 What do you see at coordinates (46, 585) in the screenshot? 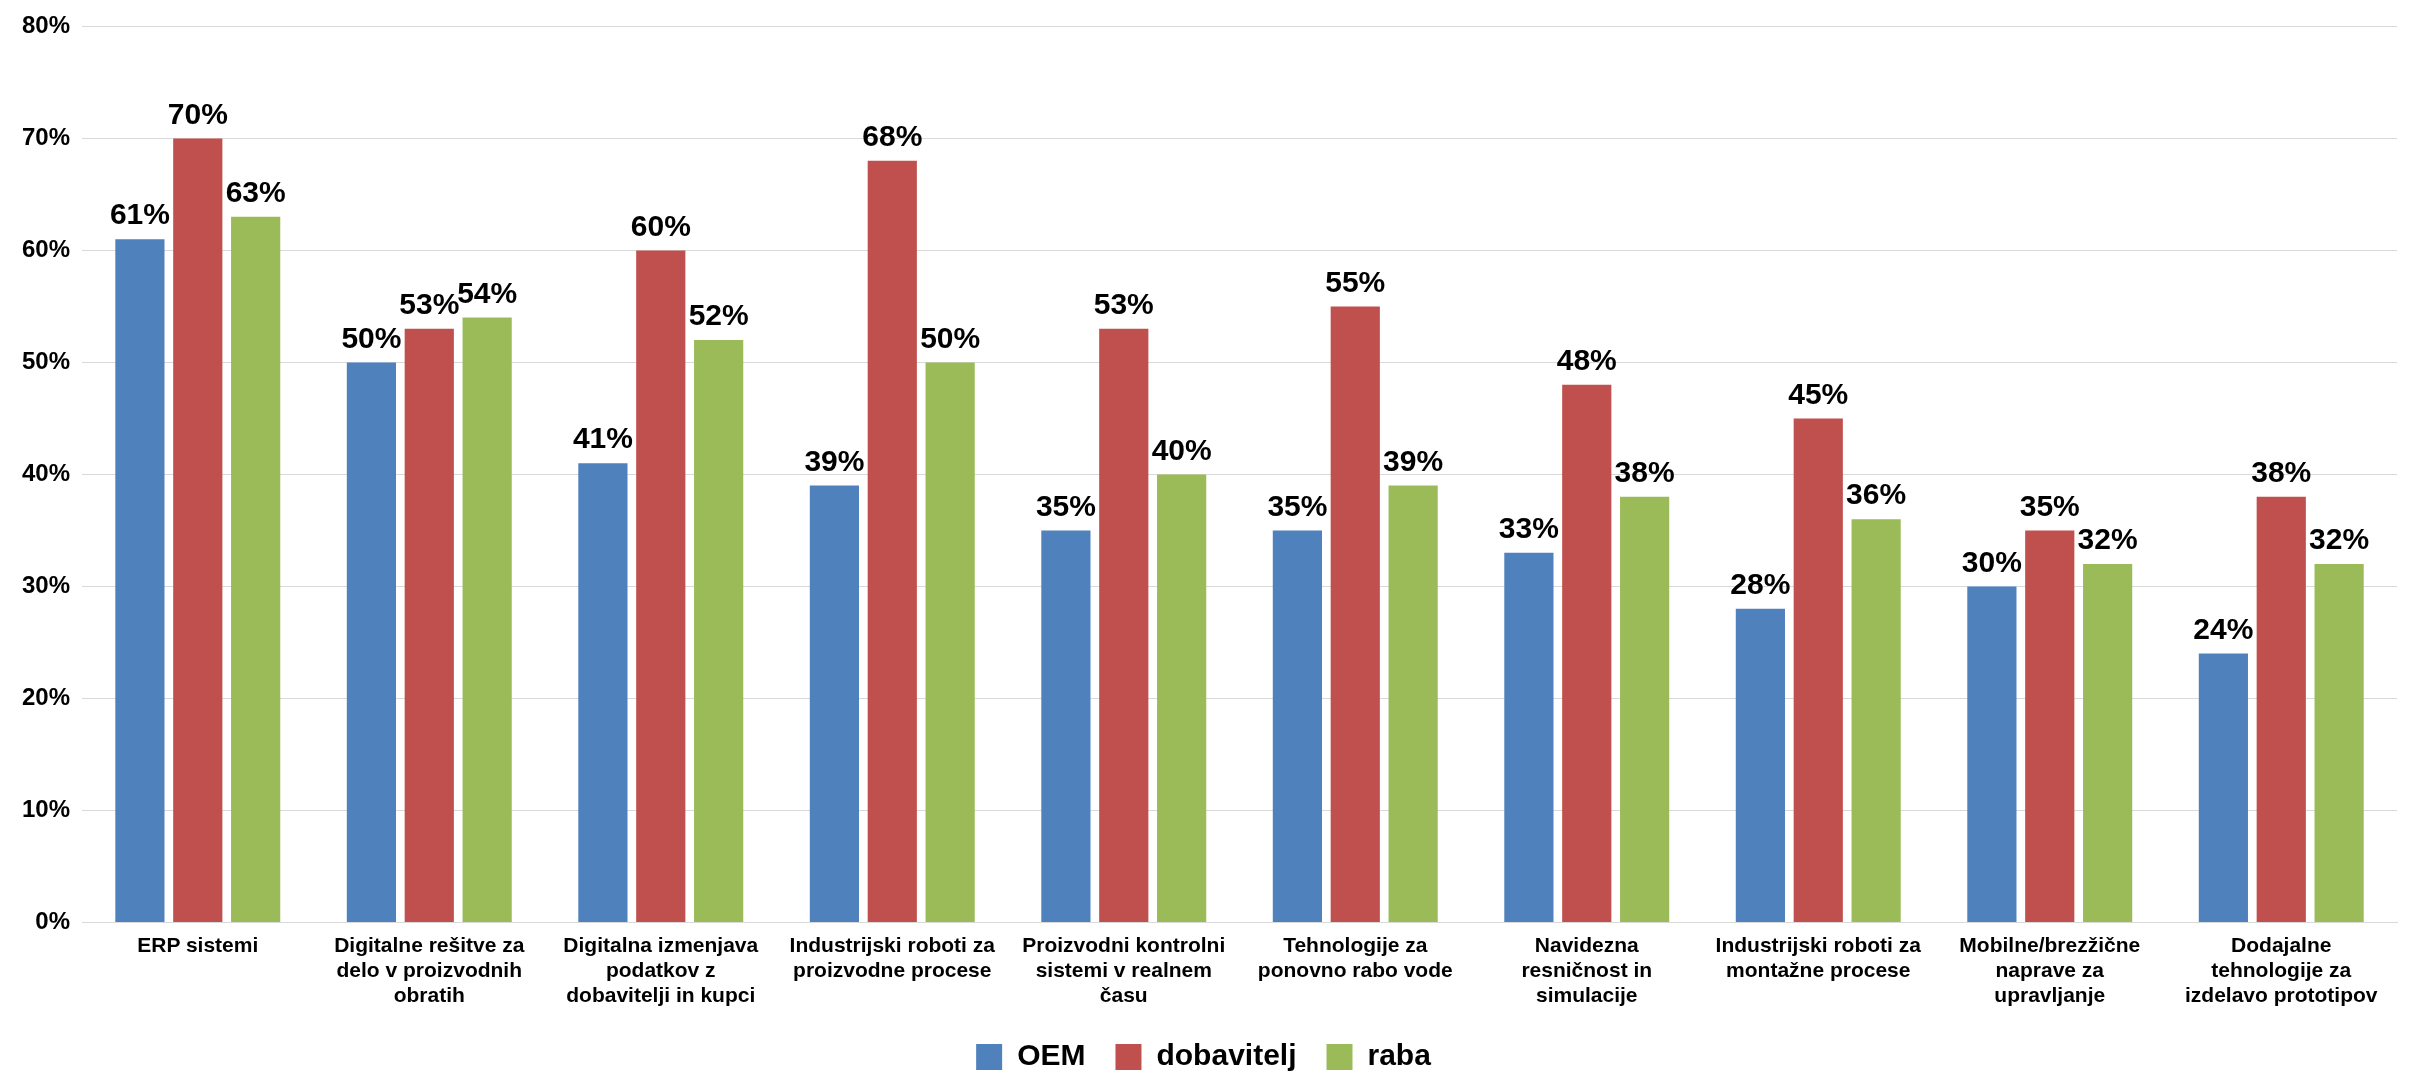
I see `y-tick-label: 30%` at bounding box center [46, 585].